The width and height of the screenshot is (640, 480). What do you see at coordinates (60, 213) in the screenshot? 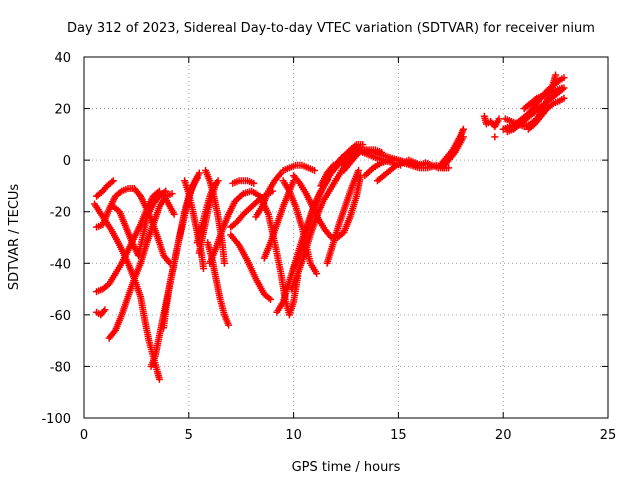
I see `y-tick-label: -20` at bounding box center [60, 213].